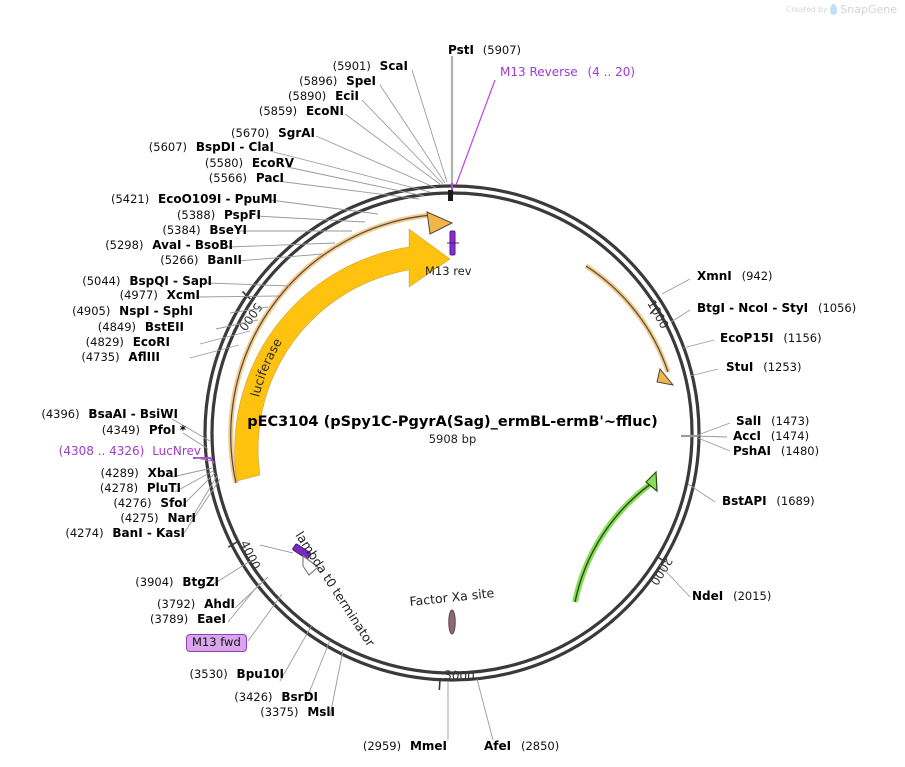  What do you see at coordinates (125, 533) in the screenshot?
I see `site-label-banI-kasI: (4274) BanI - KasI` at bounding box center [125, 533].